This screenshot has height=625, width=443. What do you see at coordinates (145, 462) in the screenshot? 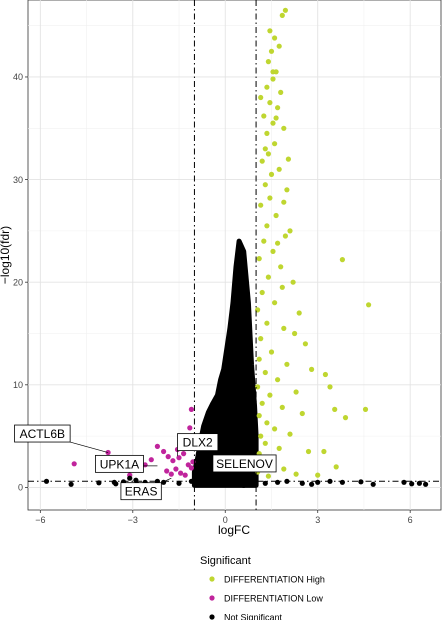
I see `gene-annotations: ACTL6B UPK1A DLX2 ERAS SELENOV` at bounding box center [145, 462].